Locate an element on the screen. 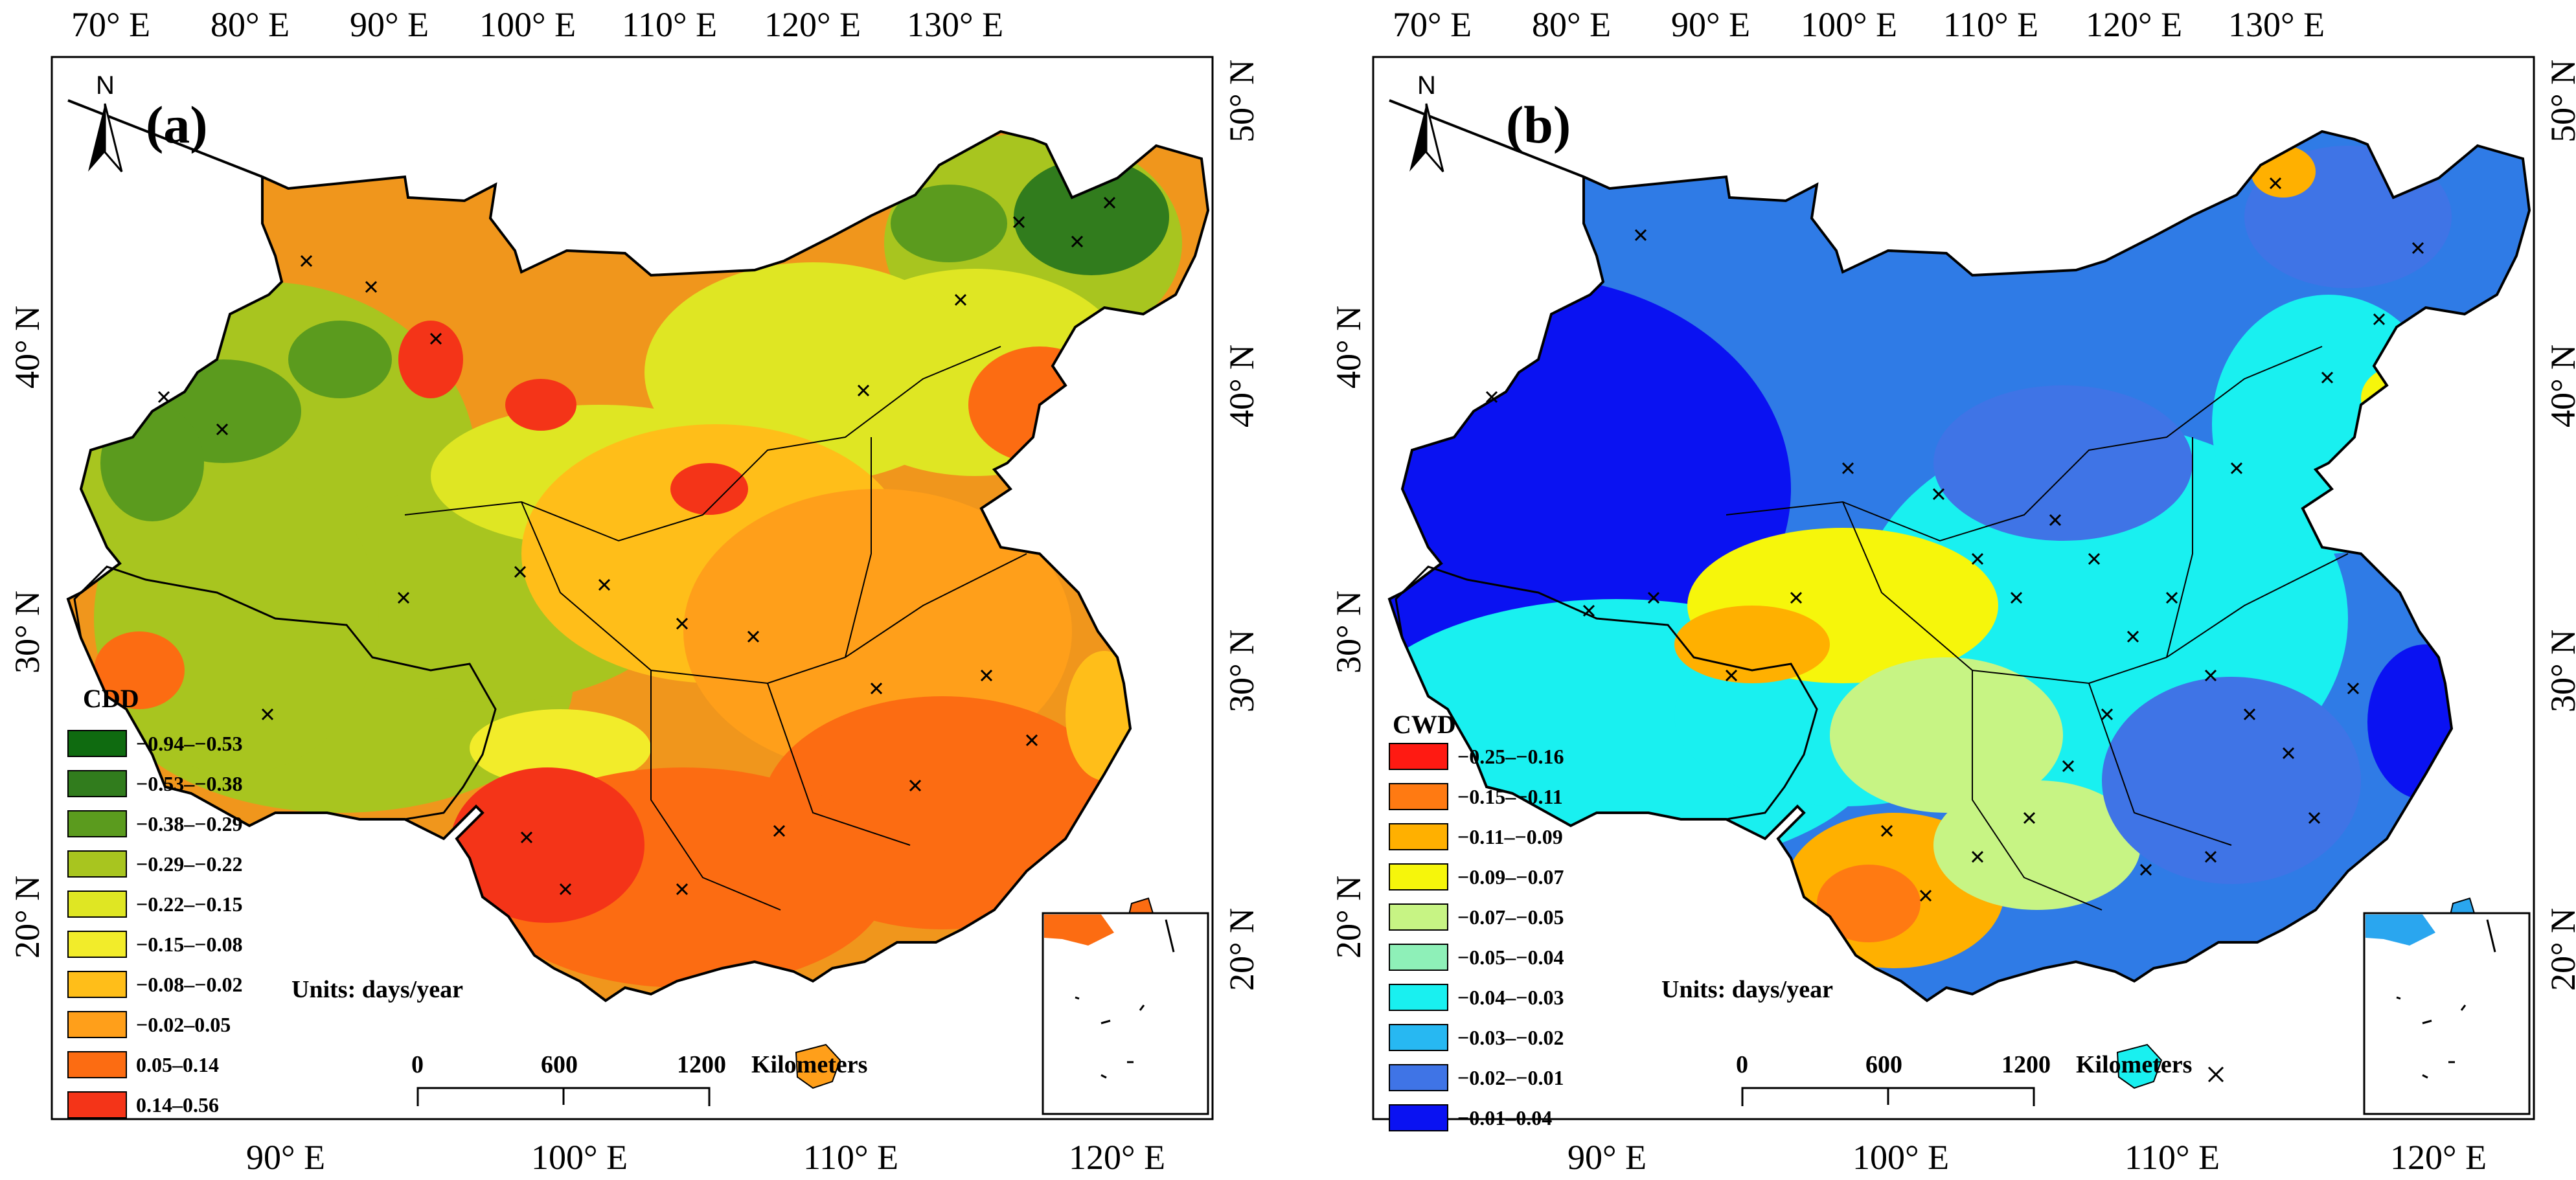 This screenshot has width=2576, height=1180. legend-label: −0.38–−0.29 is located at coordinates (189, 823).